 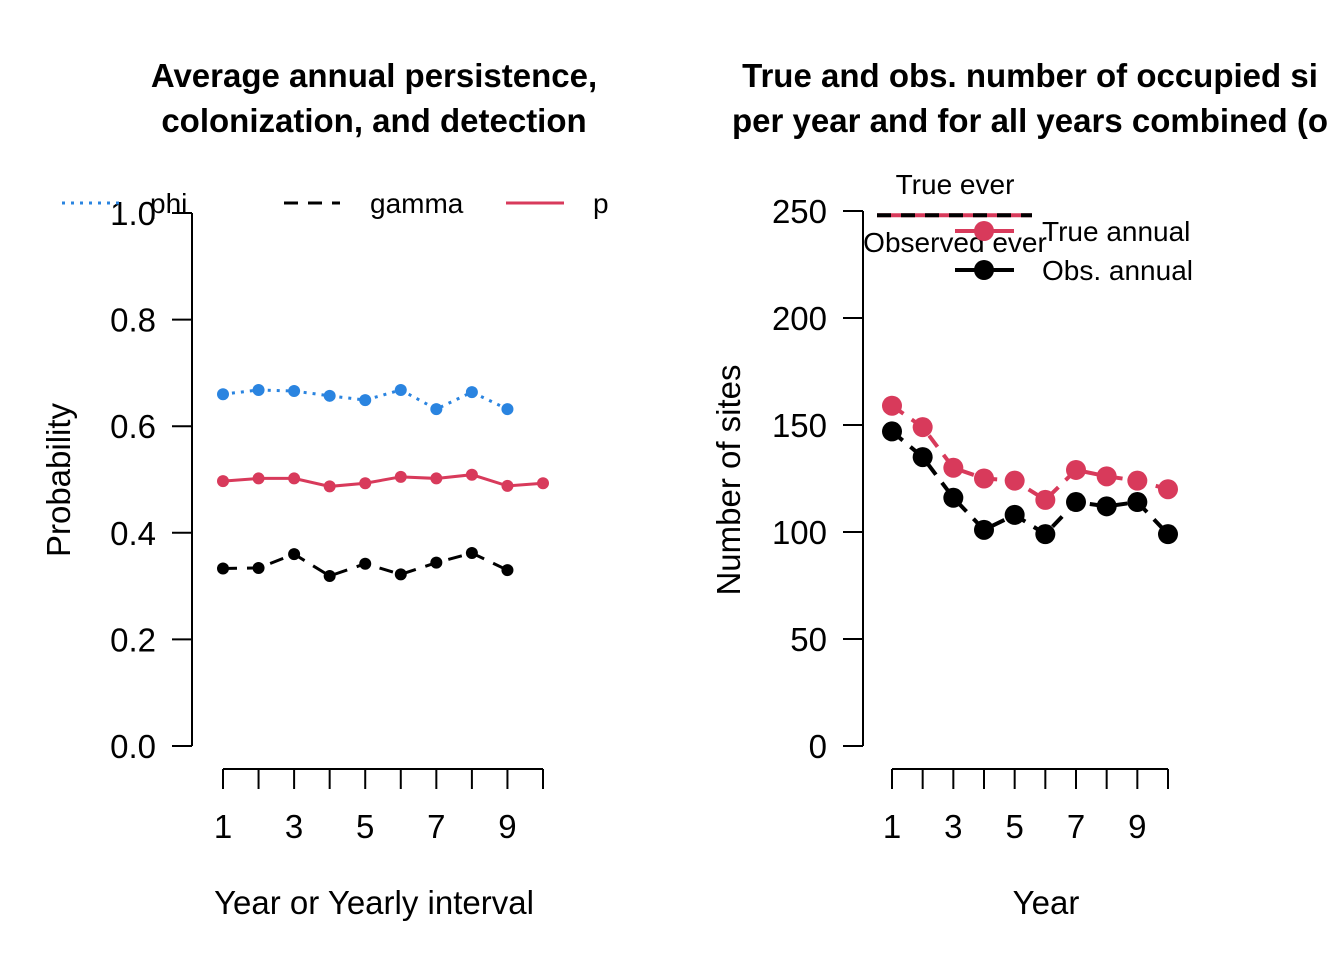 I want to click on legend-true-ever-label: True ever, so click(x=955, y=184).